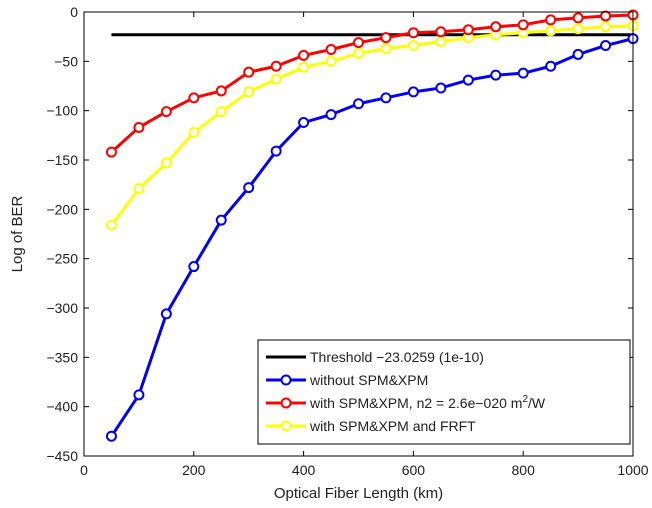 This screenshot has width=652, height=508. I want to click on legend-label-main: with SPM&XPM, n2 = 2.6e−020 m, so click(415, 403).